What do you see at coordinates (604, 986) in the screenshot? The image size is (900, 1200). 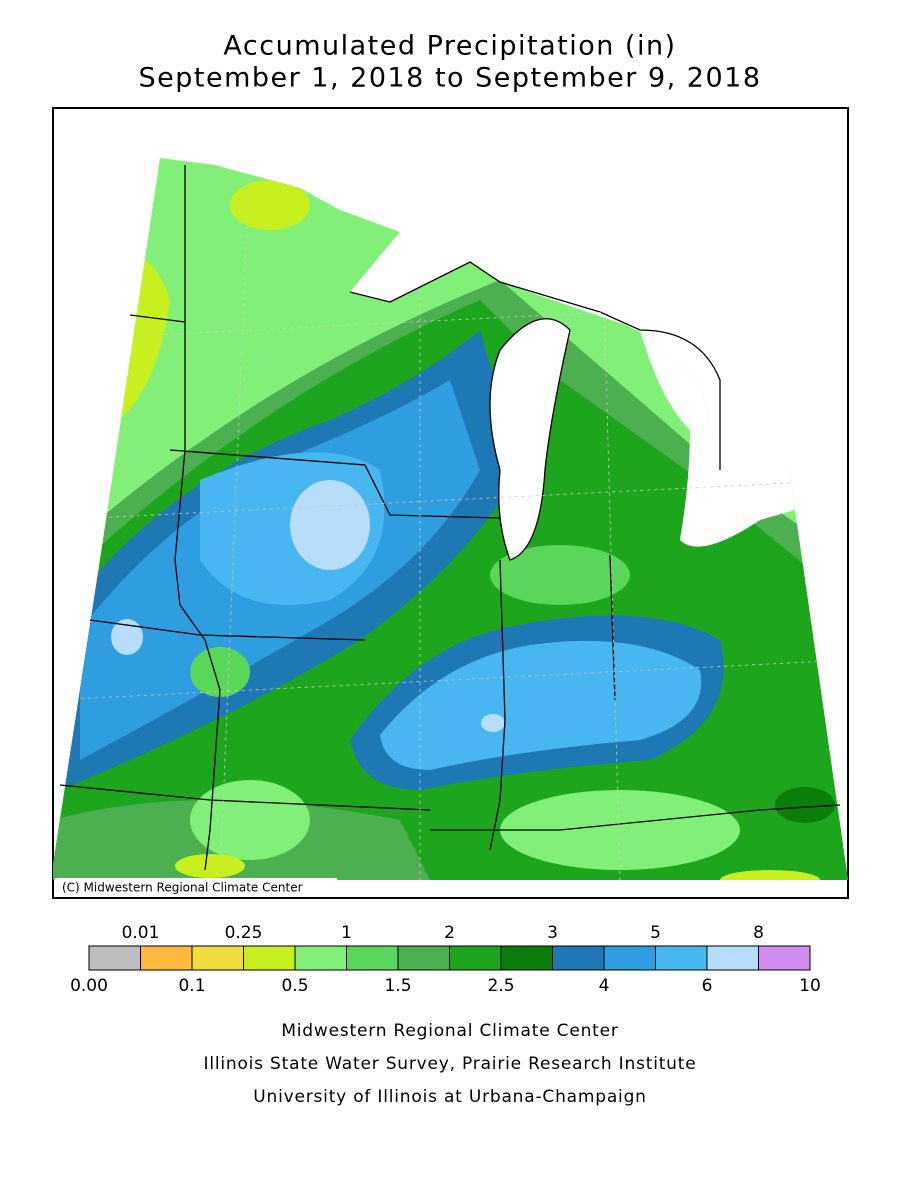 I see `legend-lower-label: 4` at bounding box center [604, 986].